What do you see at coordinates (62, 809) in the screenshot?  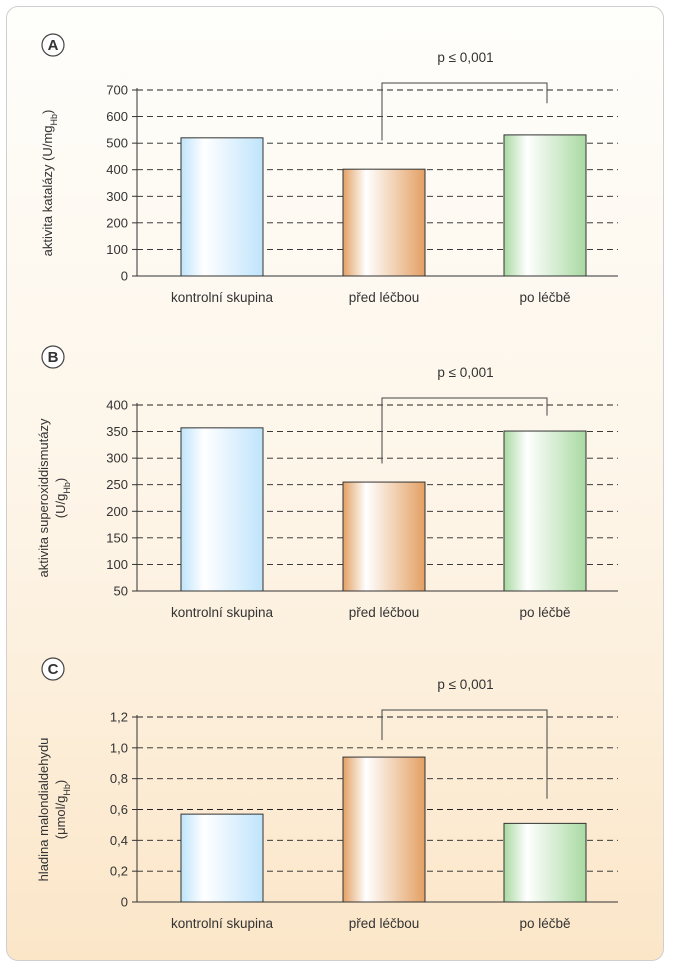 I see `y-axis-label: (μmol/gHb)` at bounding box center [62, 809].